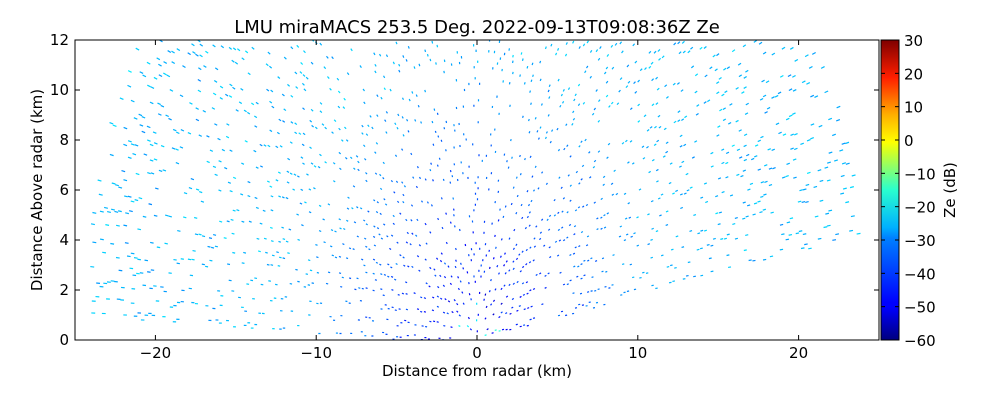 The height and width of the screenshot is (400, 1000). Describe the element at coordinates (477, 353) in the screenshot. I see `x-tick-label: 0` at that location.